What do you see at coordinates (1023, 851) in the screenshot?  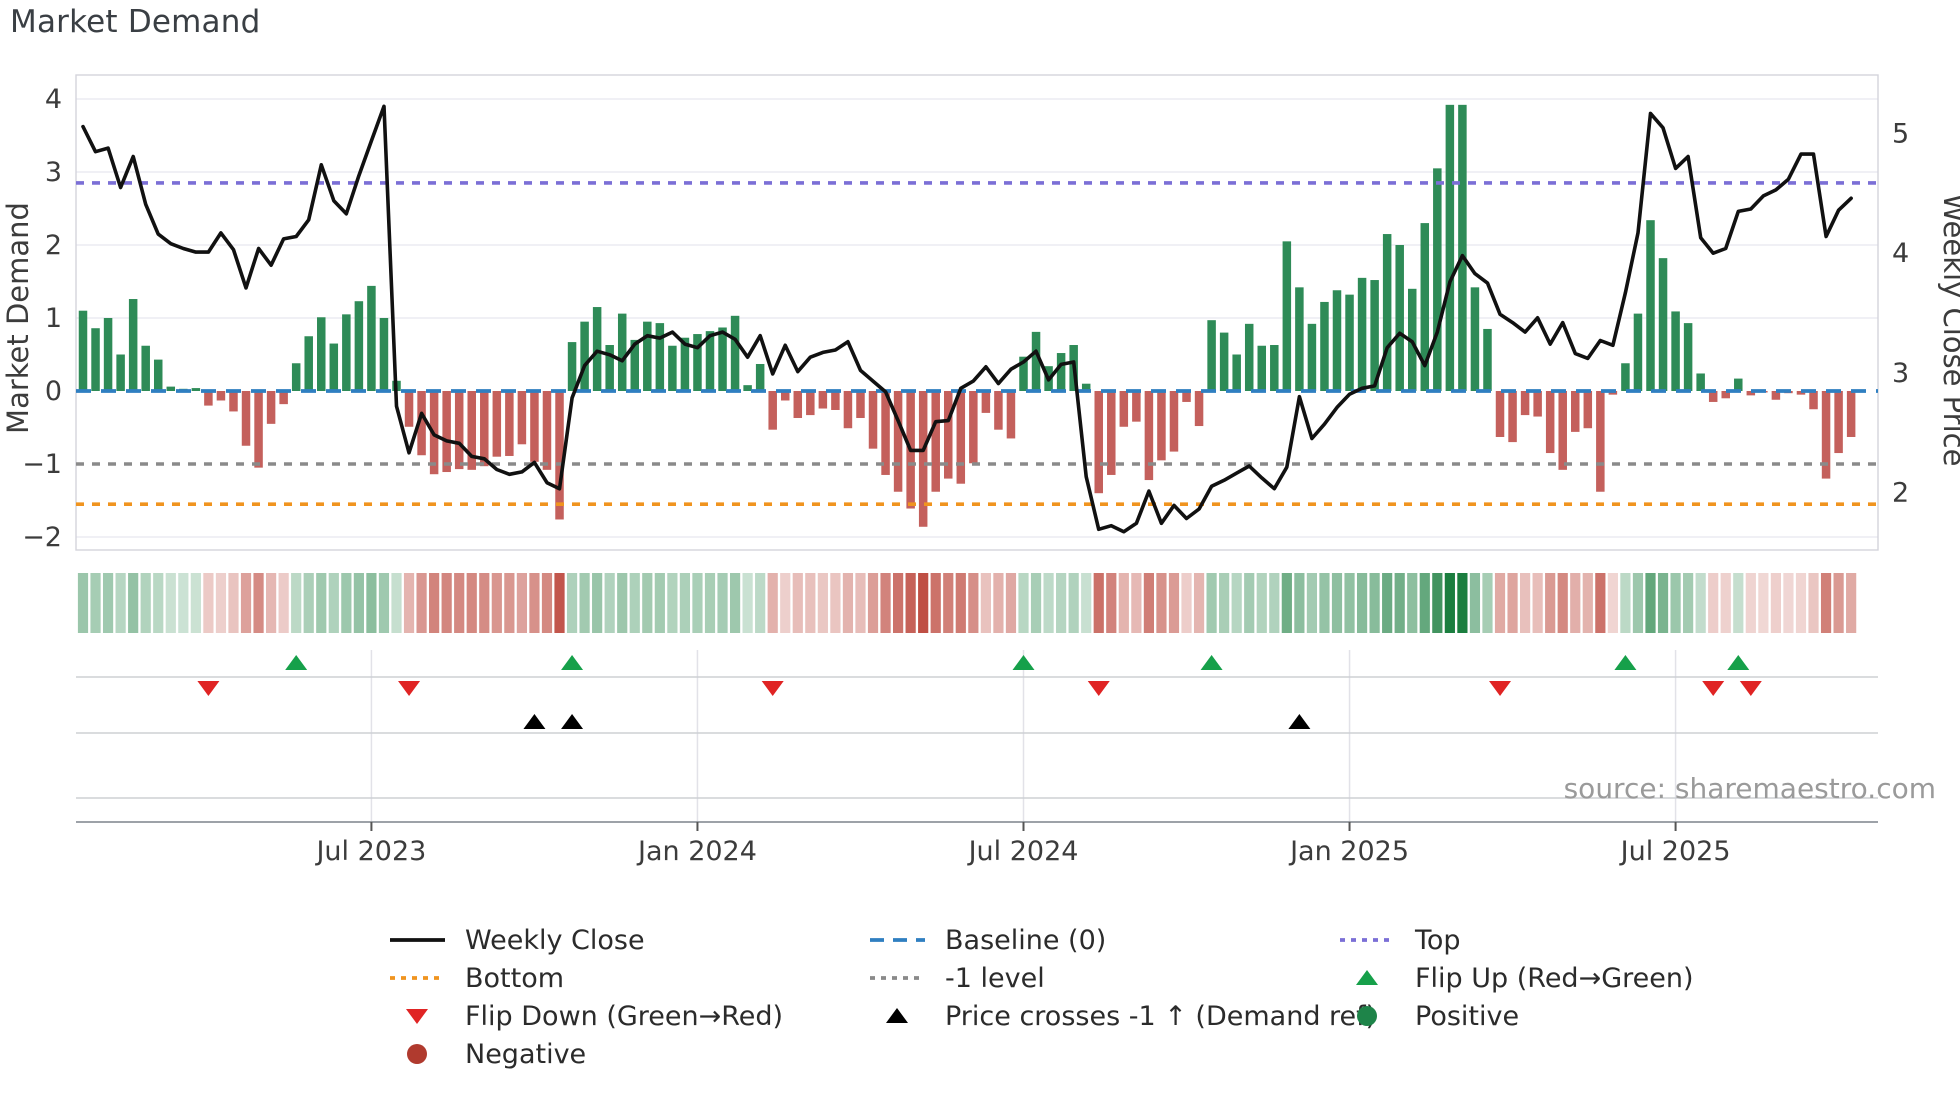 I see `x-tick-label: Jul 2024` at bounding box center [1023, 851].